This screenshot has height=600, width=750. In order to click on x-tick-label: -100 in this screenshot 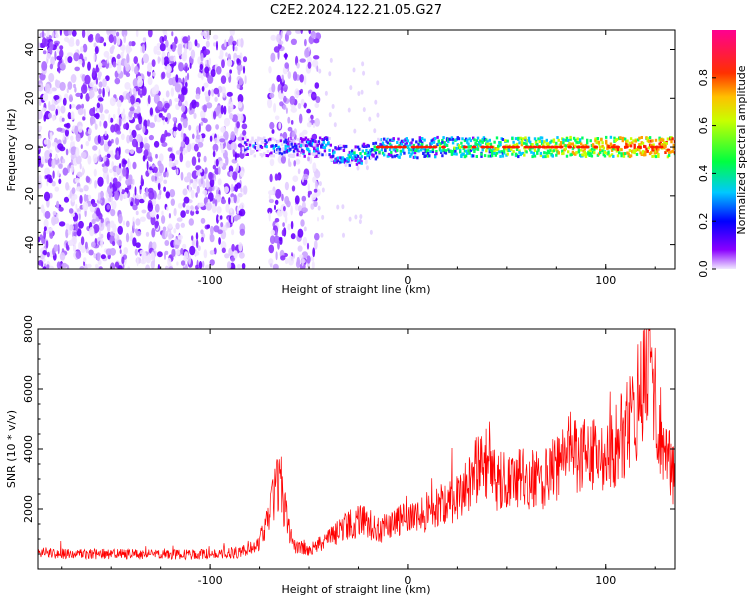, I will do `click(210, 280)`.